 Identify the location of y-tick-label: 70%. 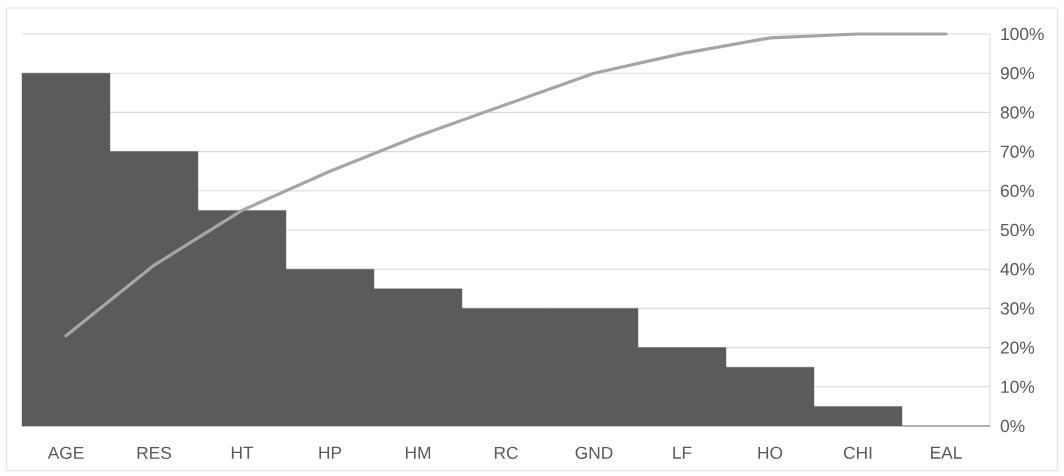
(1017, 151).